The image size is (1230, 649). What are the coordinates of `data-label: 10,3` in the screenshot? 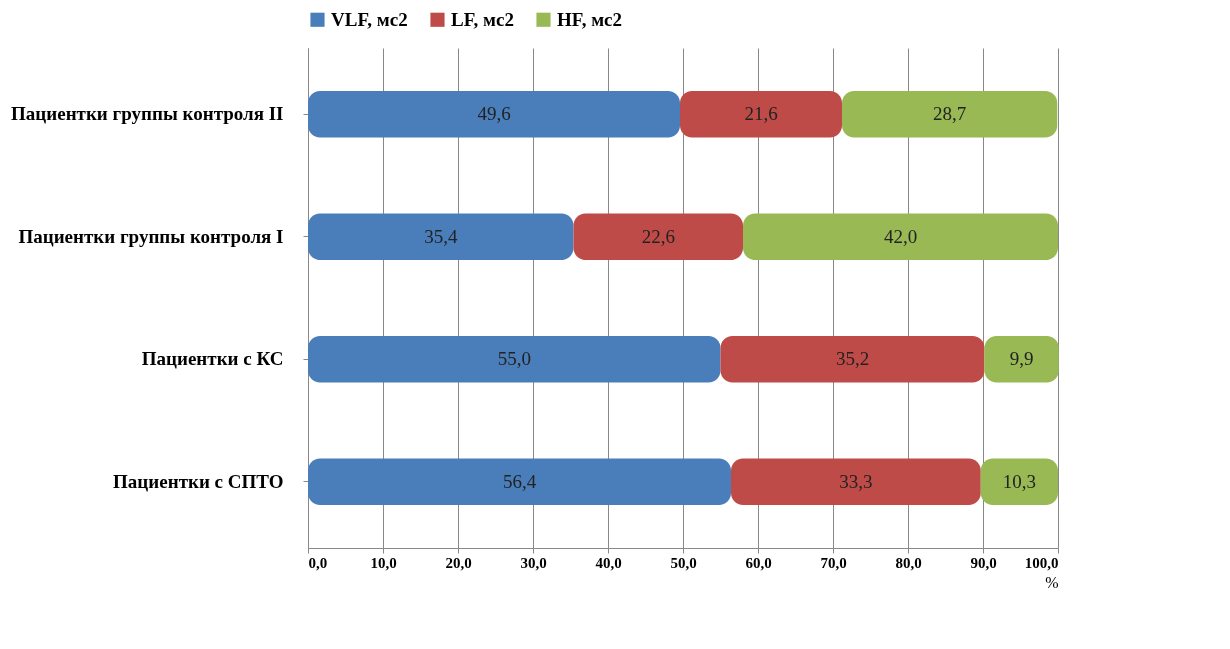 It's located at (1019, 481).